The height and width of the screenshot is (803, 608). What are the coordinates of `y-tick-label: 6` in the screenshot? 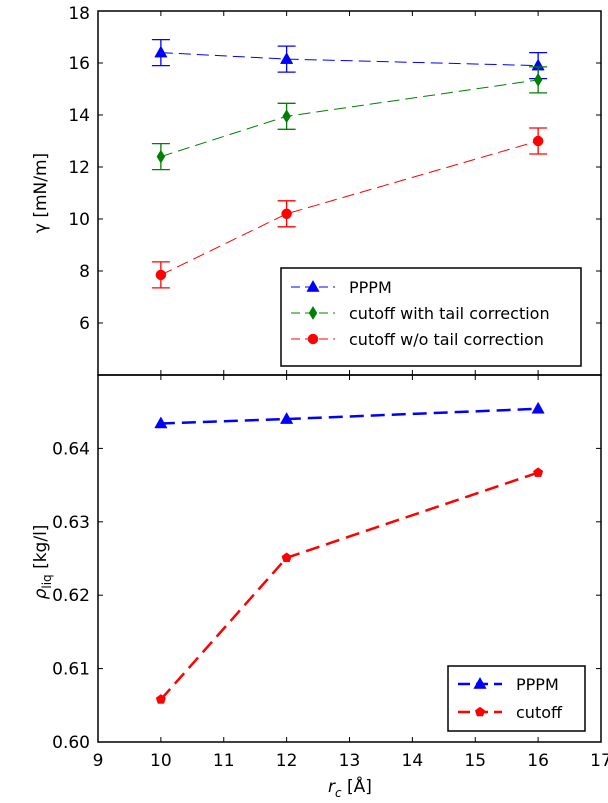 It's located at (84, 324).